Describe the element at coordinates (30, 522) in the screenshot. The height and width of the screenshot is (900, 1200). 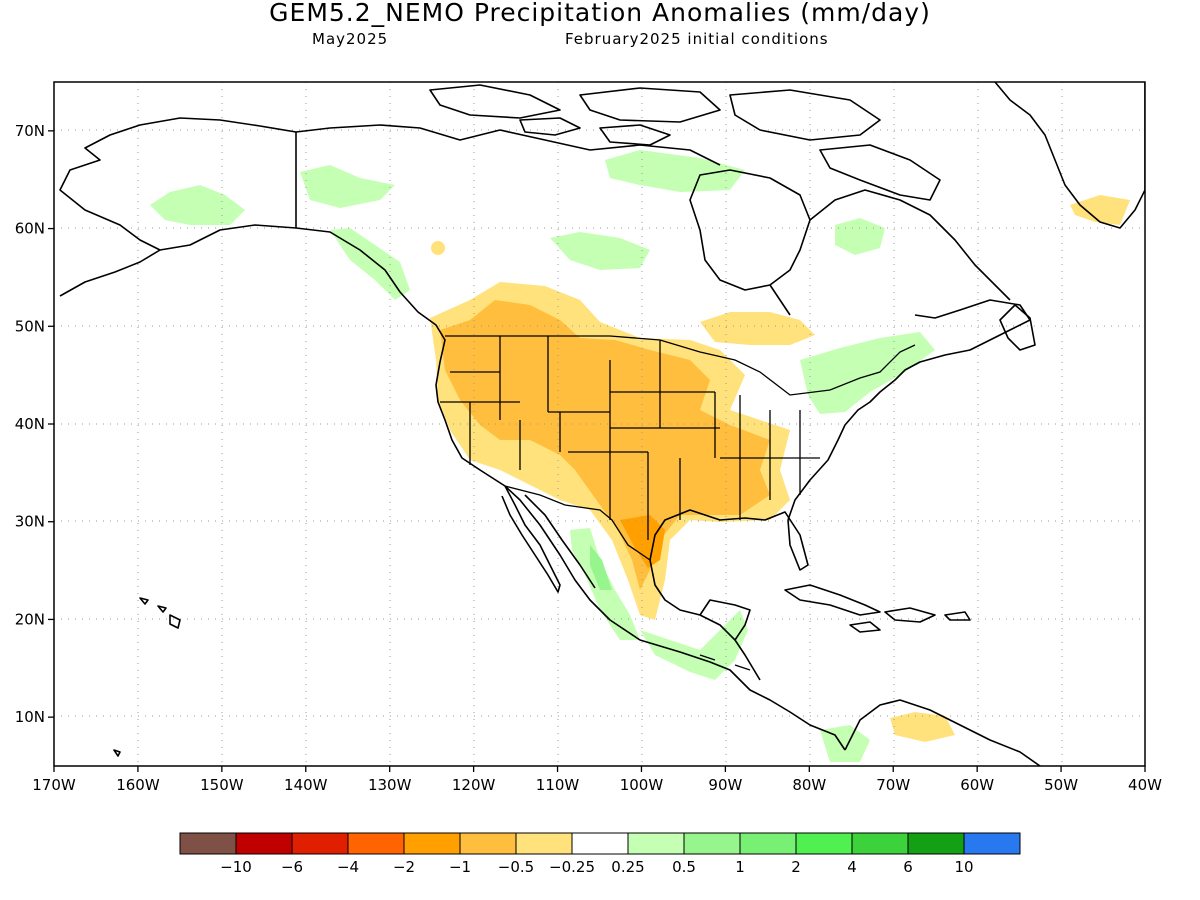
I see `lat-tick-label: 30N` at that location.